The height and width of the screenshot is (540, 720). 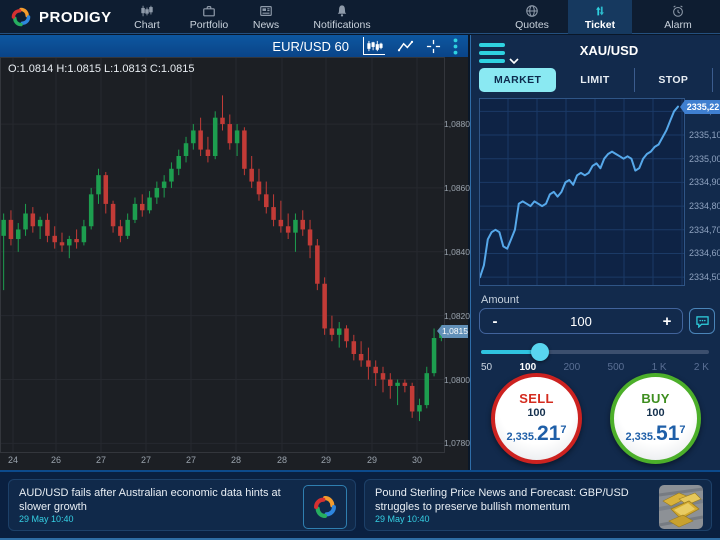 I want to click on amount-slider, so click(x=595, y=352).